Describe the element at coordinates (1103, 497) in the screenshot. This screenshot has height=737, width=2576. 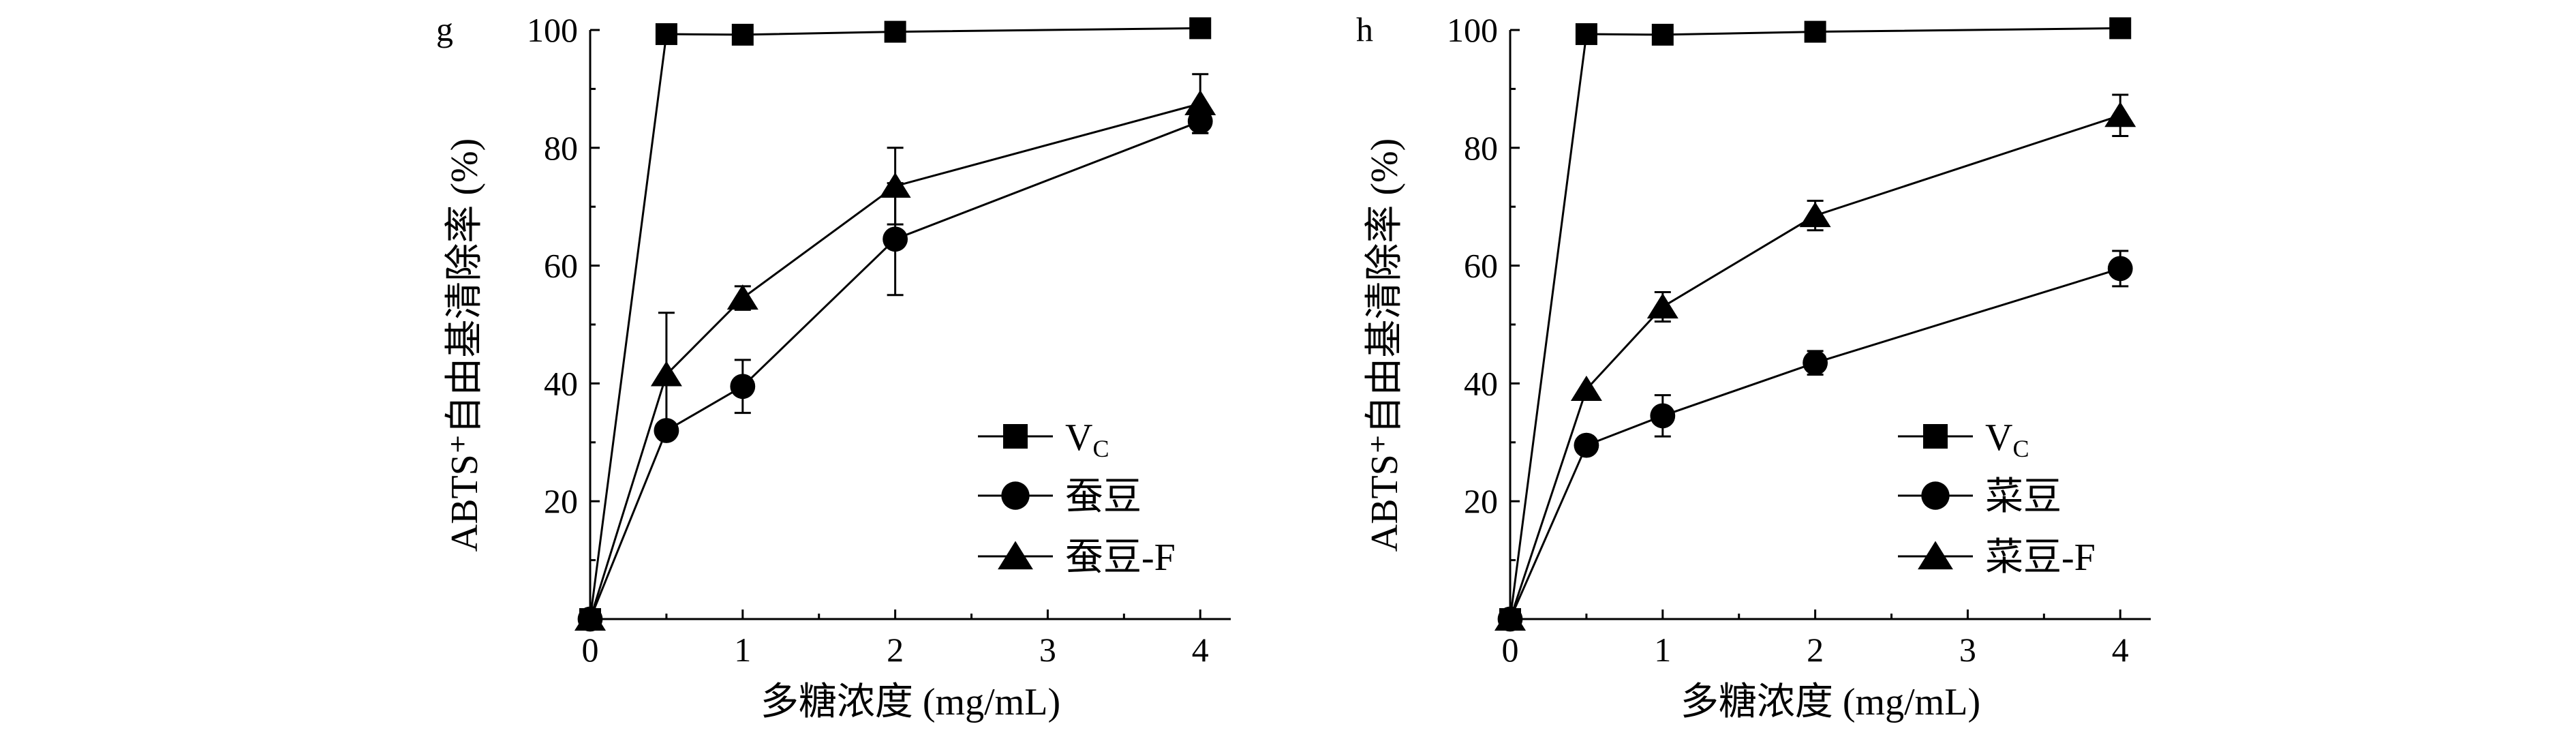
I see `legend-label-1: 蚕豆` at that location.